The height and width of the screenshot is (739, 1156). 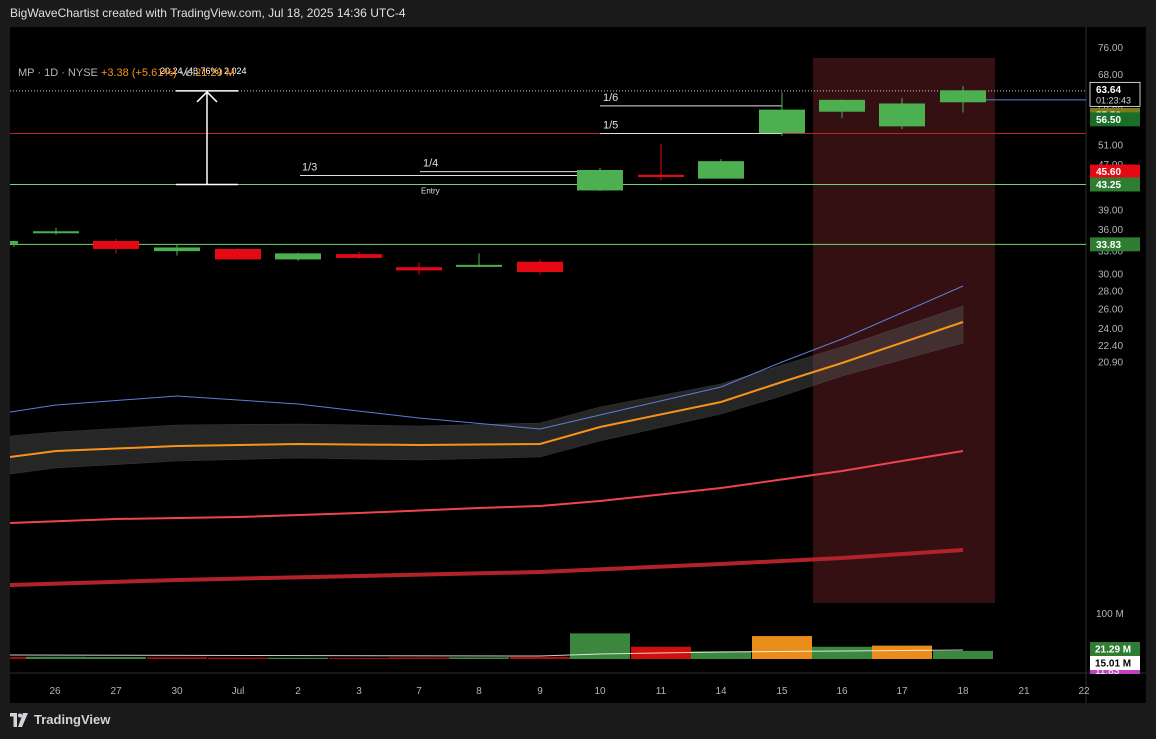 I want to click on price-change: +3.38 (+5.61%), so click(x=138, y=73).